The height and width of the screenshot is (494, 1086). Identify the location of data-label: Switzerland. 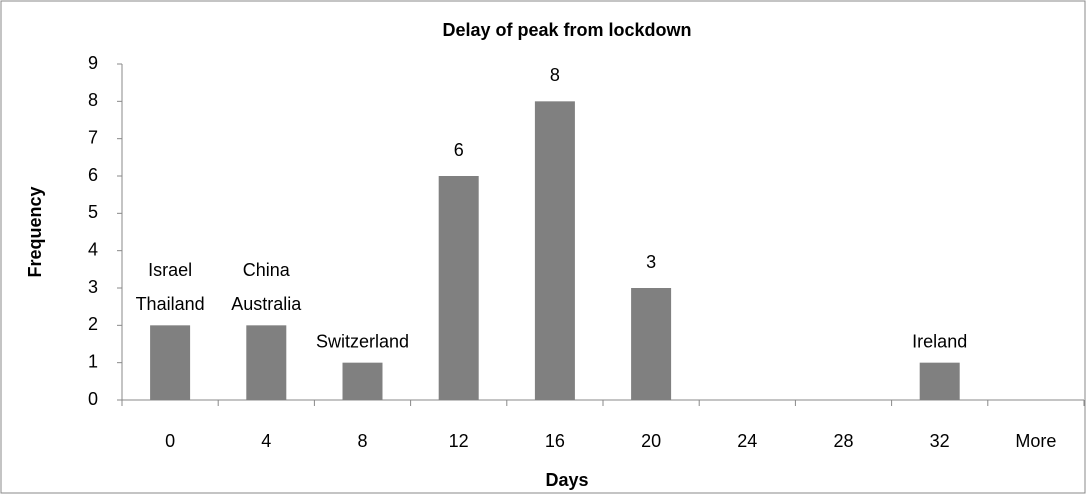
(362, 341).